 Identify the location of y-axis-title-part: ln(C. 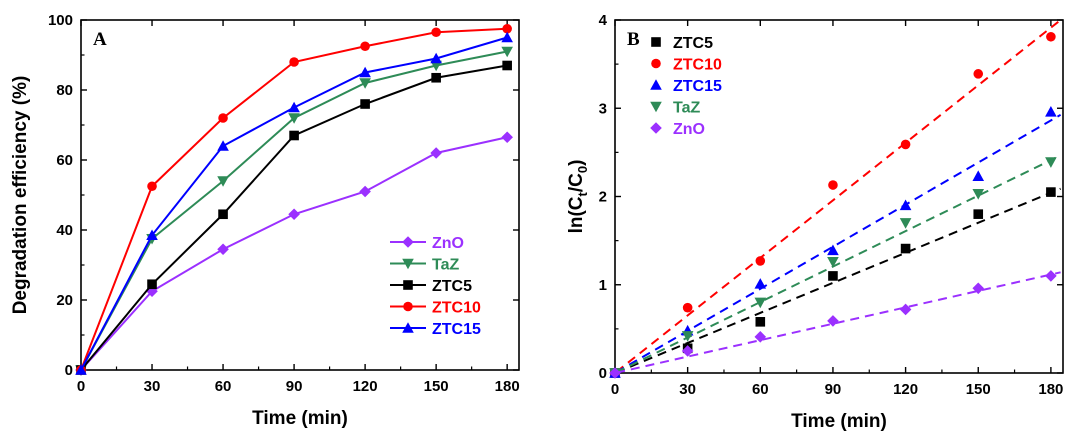
(576, 214).